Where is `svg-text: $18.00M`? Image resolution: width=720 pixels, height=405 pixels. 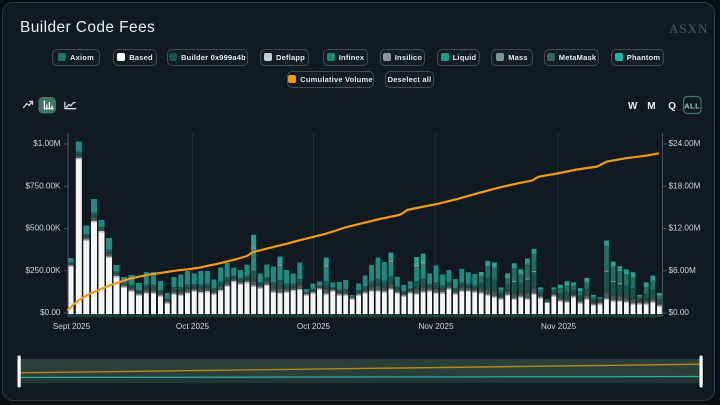 svg-text: $18.00M is located at coordinates (685, 186).